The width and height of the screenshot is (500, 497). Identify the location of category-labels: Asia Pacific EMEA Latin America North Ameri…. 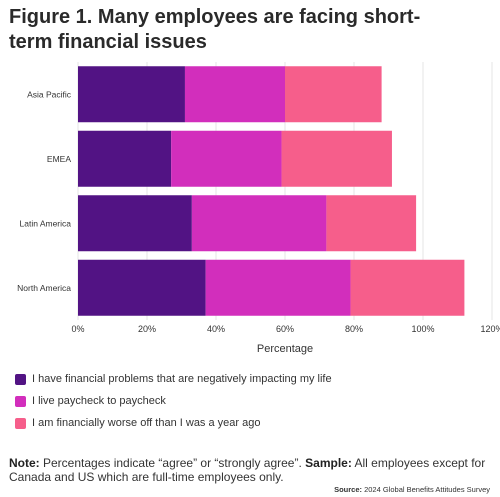
(44, 191).